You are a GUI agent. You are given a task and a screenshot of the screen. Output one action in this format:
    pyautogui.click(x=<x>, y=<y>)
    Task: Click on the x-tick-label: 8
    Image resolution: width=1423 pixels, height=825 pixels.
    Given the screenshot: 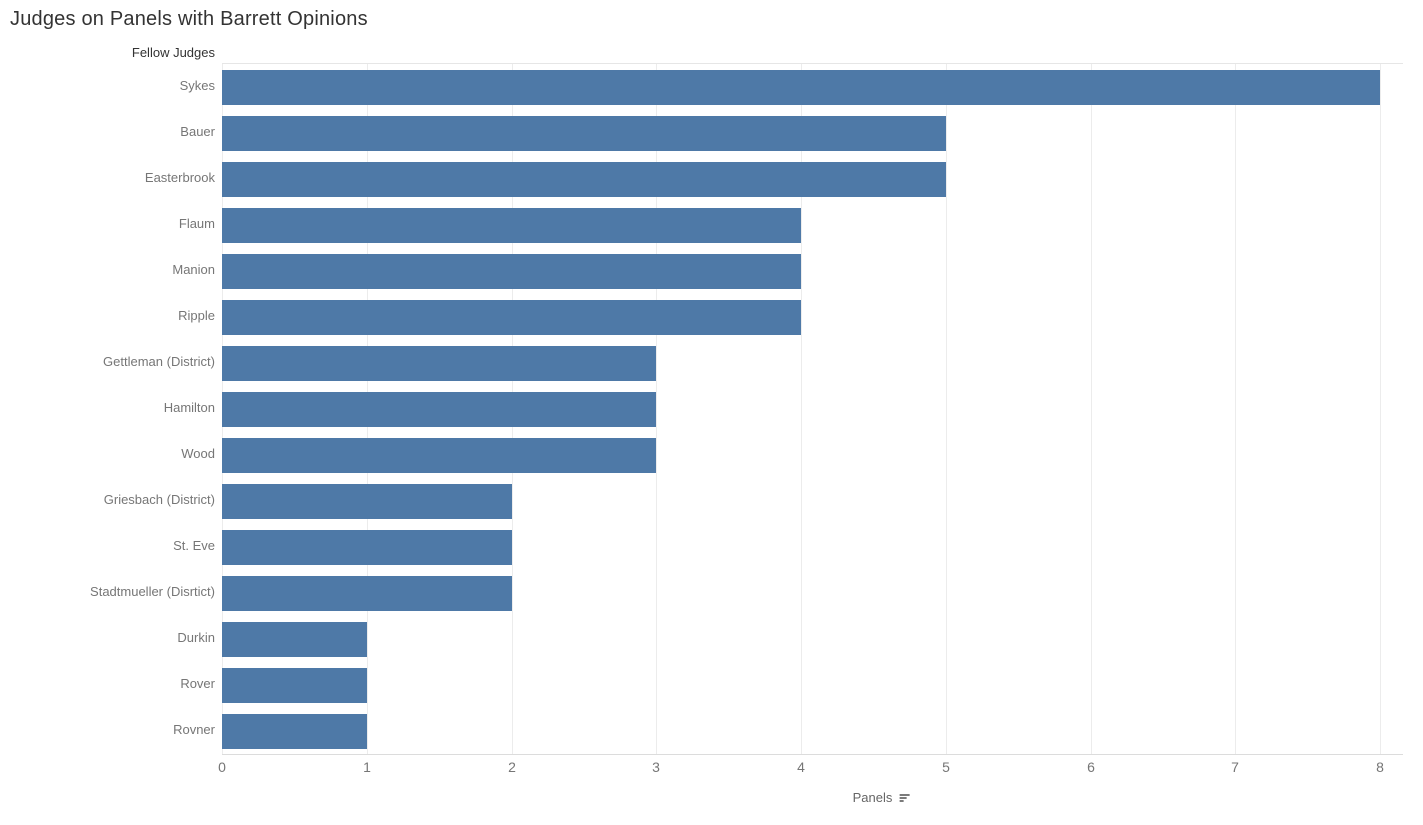 What is the action you would take?
    pyautogui.click(x=1380, y=767)
    